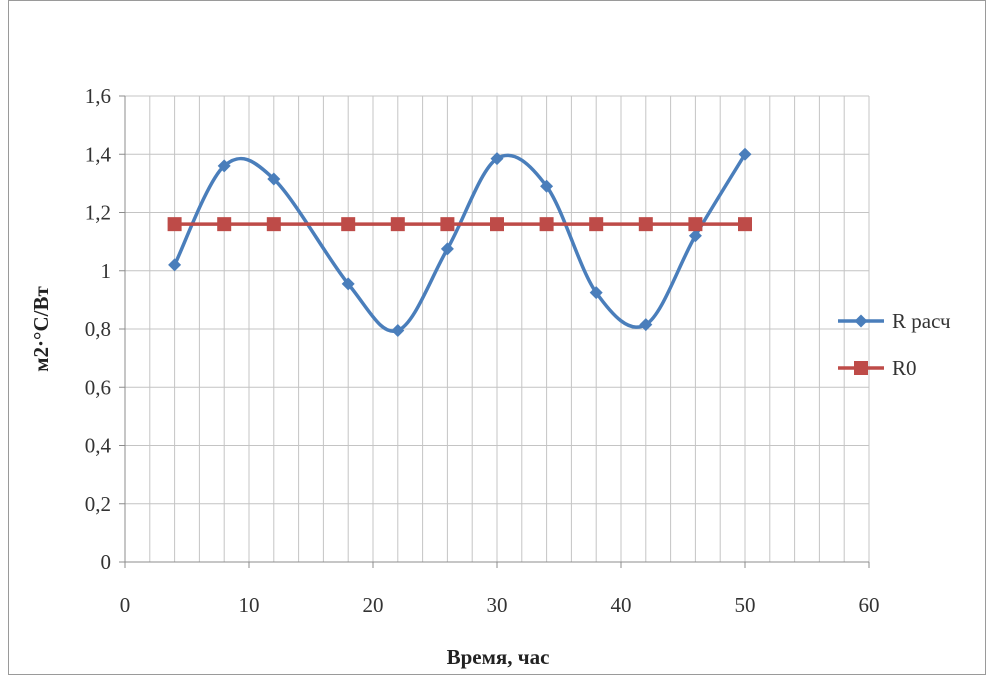  Describe the element at coordinates (498, 657) in the screenshot. I see `x-axis-title: Время, час` at that location.